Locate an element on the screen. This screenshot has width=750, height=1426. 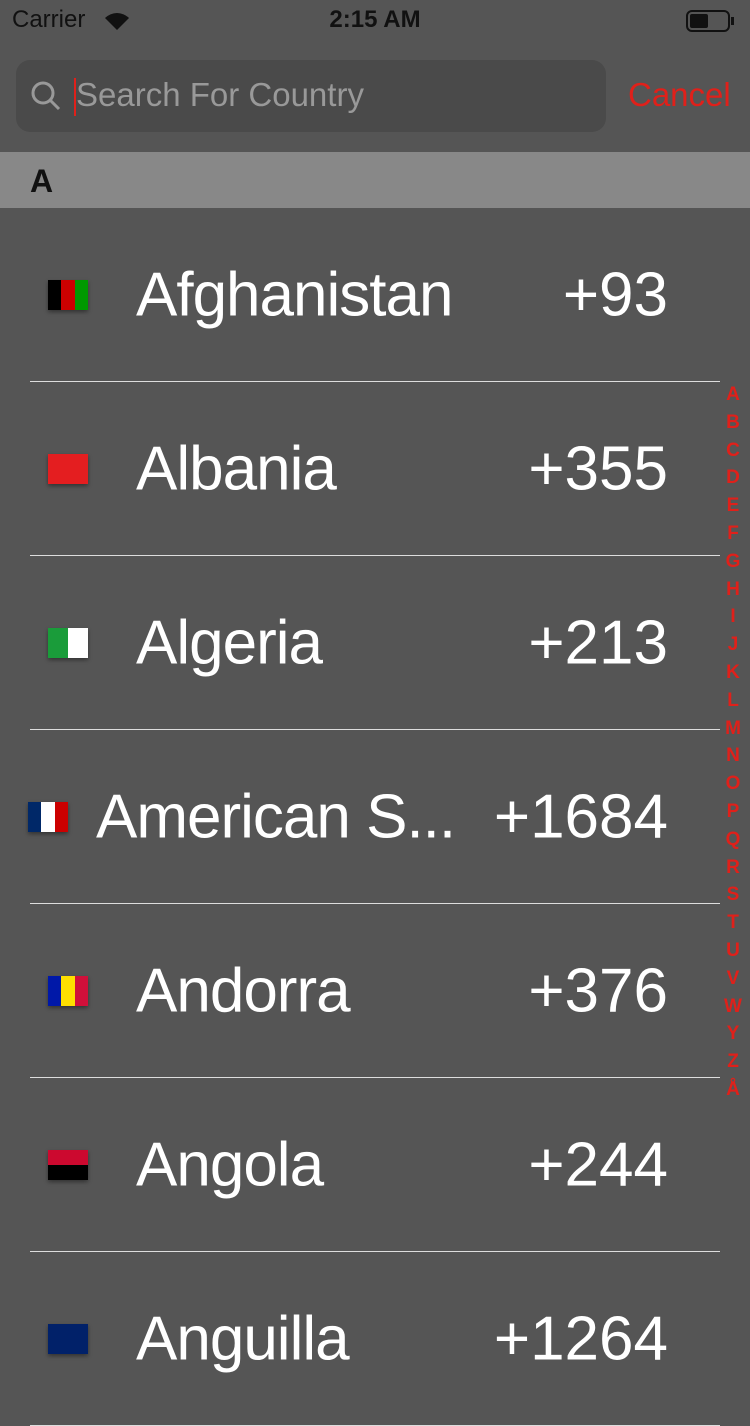
country-name: Anguilla is located at coordinates (243, 1339).